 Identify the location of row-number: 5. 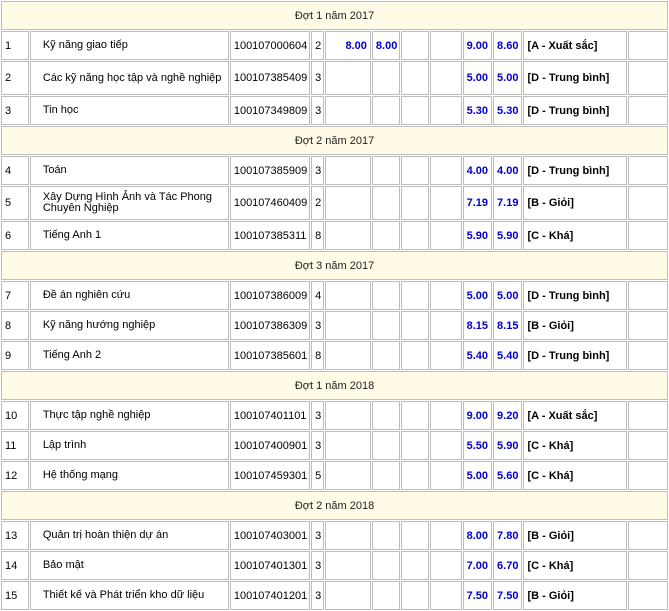
(15, 203).